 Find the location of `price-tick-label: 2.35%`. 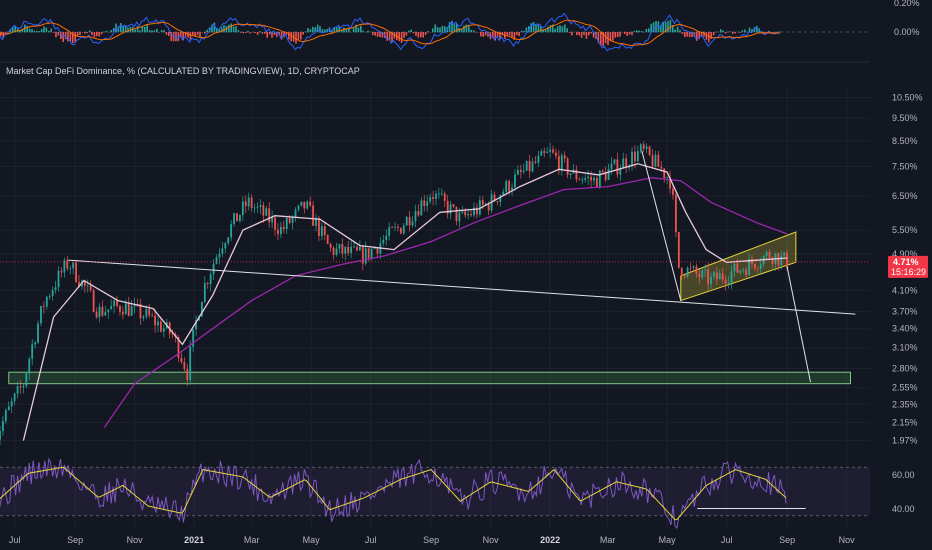

price-tick-label: 2.35% is located at coordinates (905, 404).